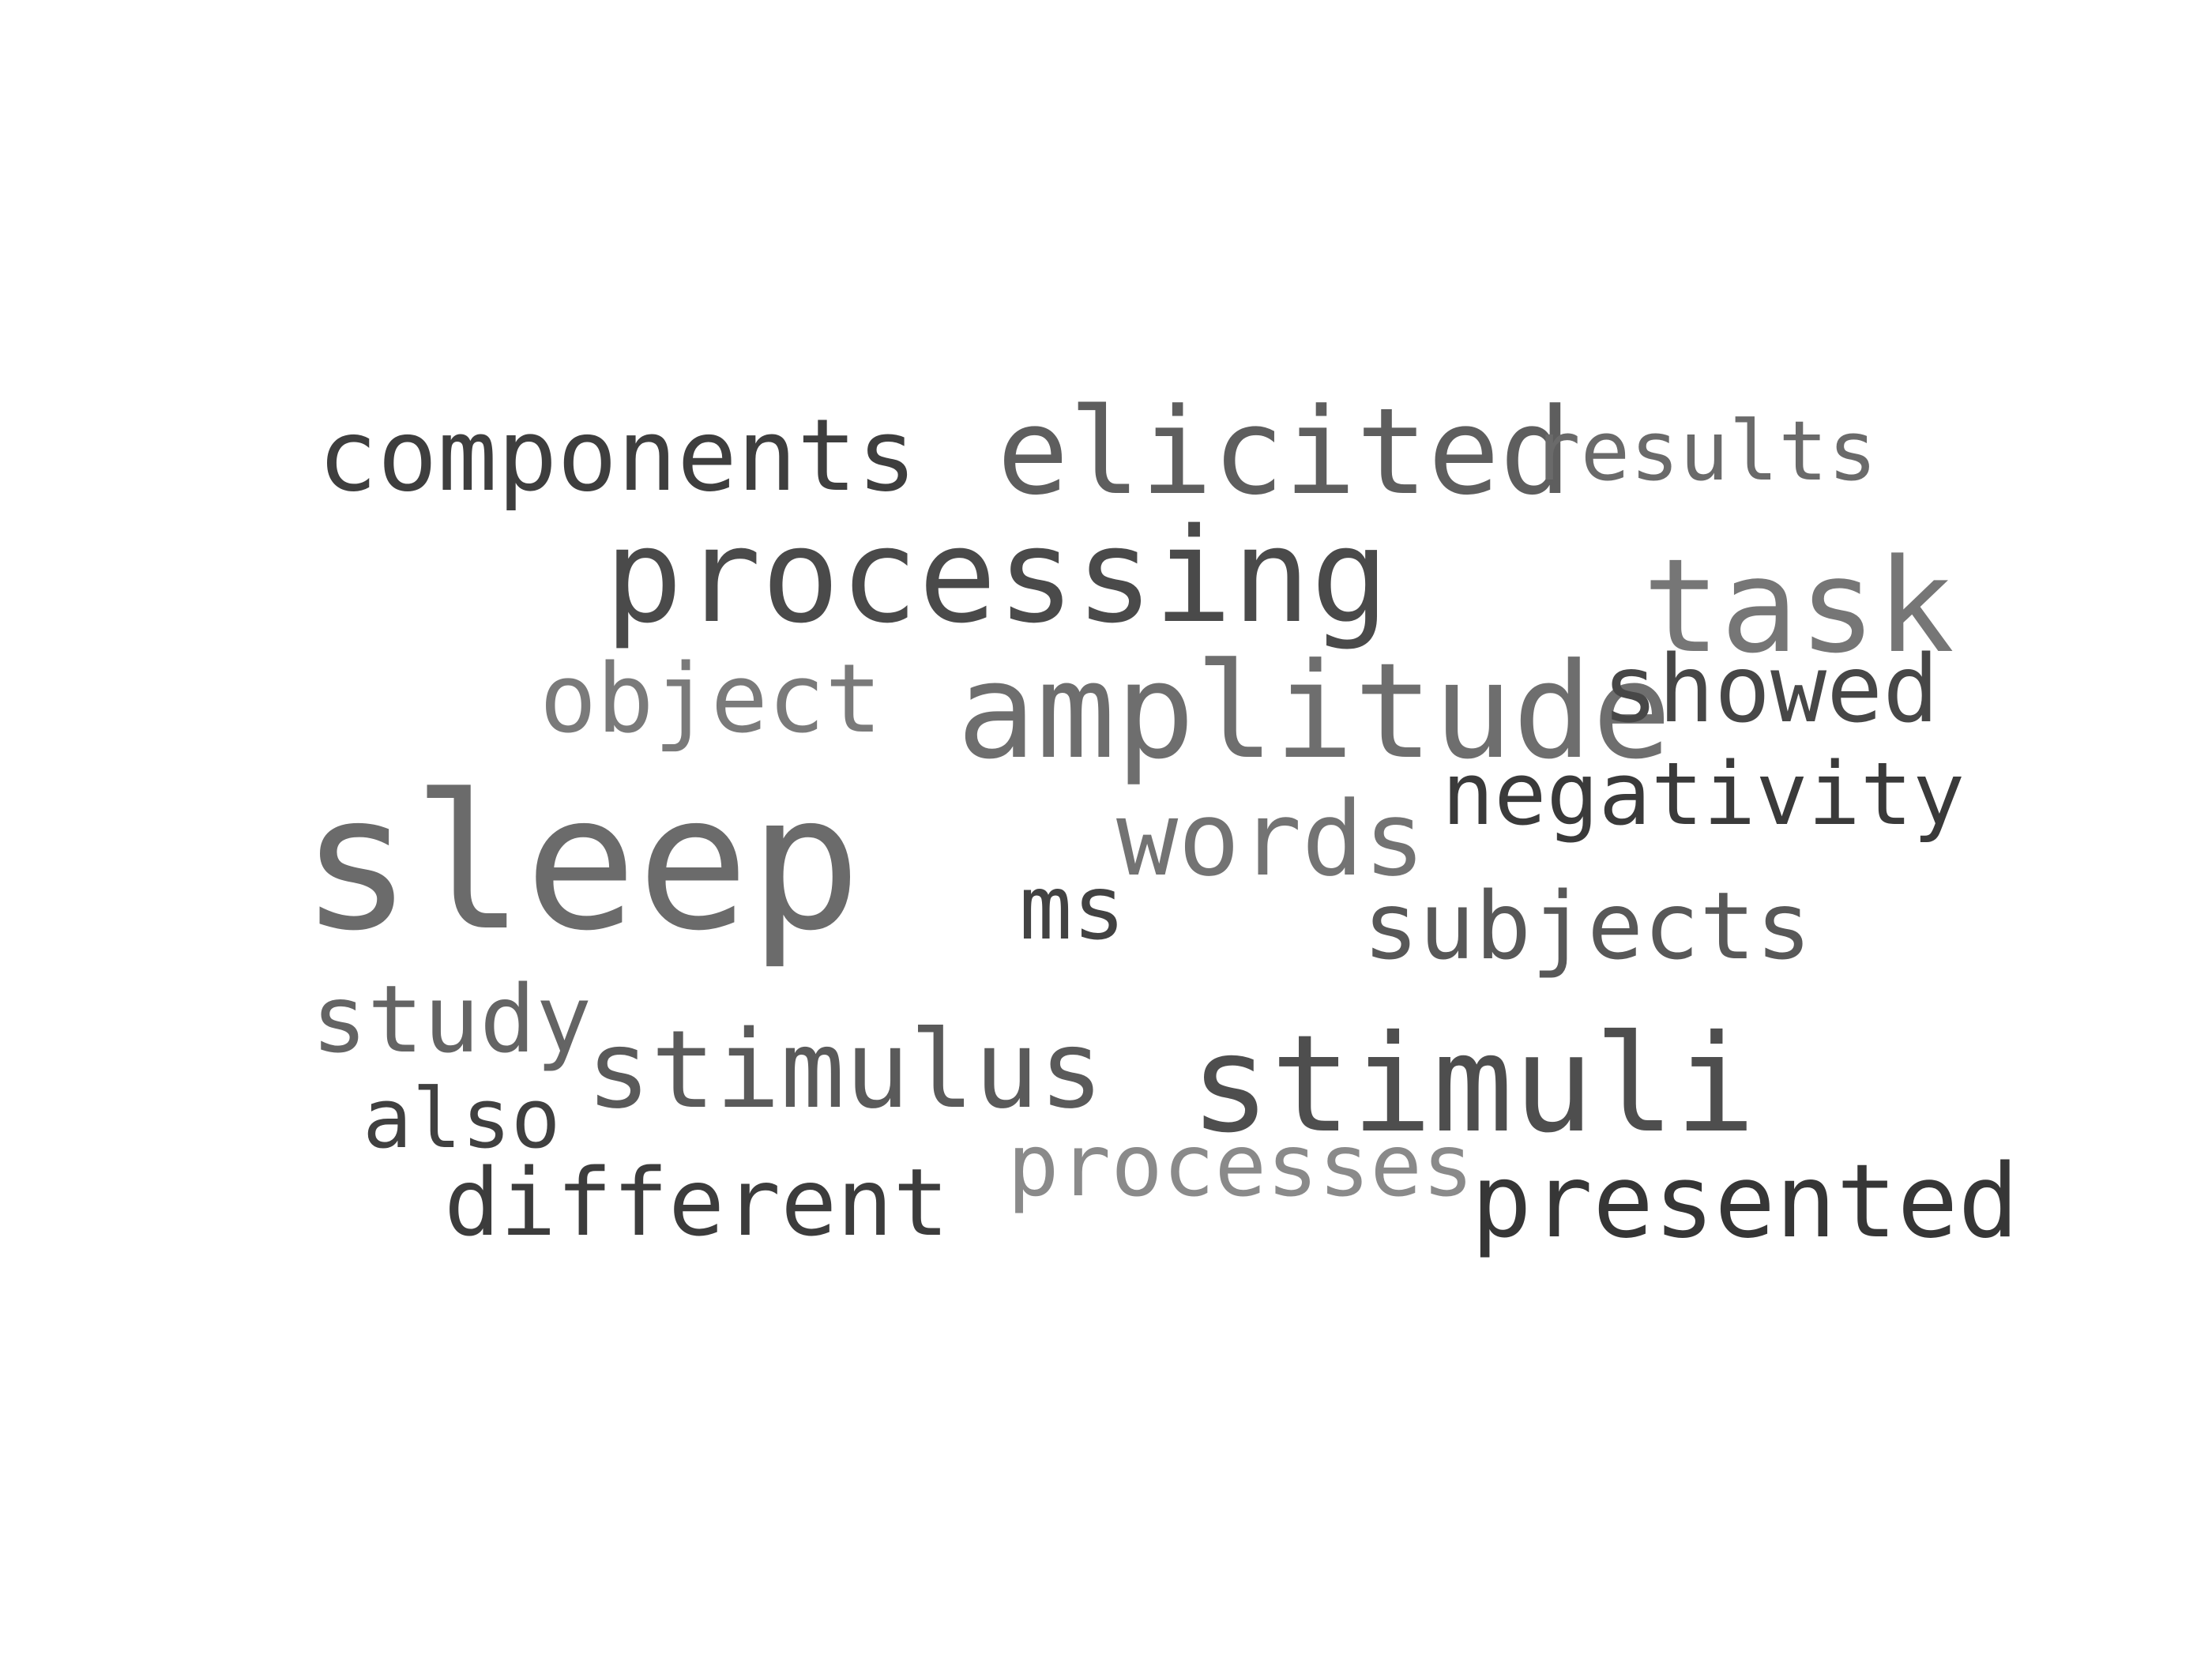 The width and height of the screenshot is (2212, 1659). Describe the element at coordinates (697, 1203) in the screenshot. I see `word-different: different` at that location.